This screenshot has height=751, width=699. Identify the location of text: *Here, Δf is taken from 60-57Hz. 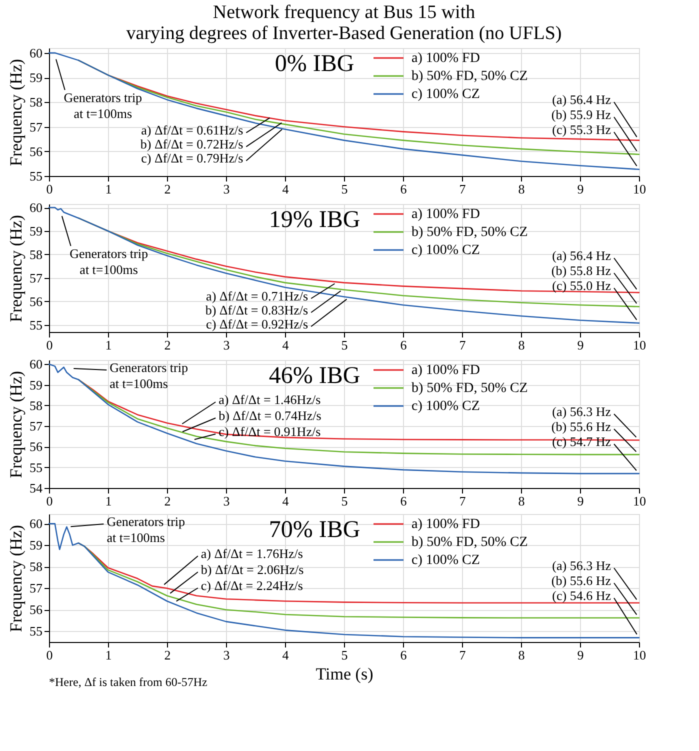
(128, 682).